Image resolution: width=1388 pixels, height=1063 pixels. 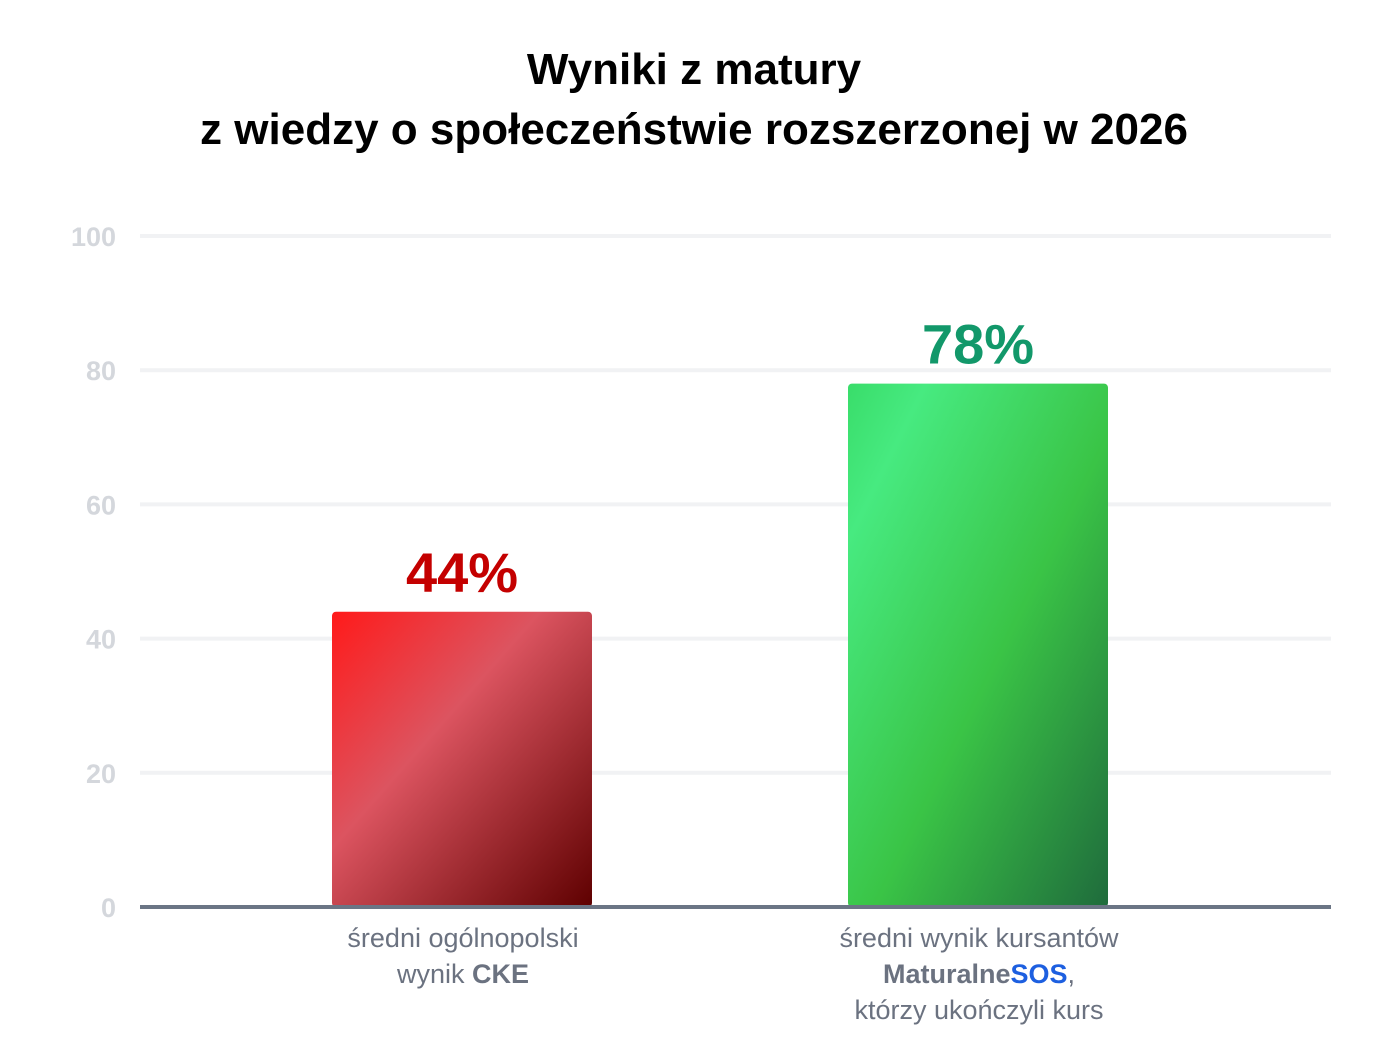 I want to click on title-line-1: Wyniki z matury, so click(x=694, y=69).